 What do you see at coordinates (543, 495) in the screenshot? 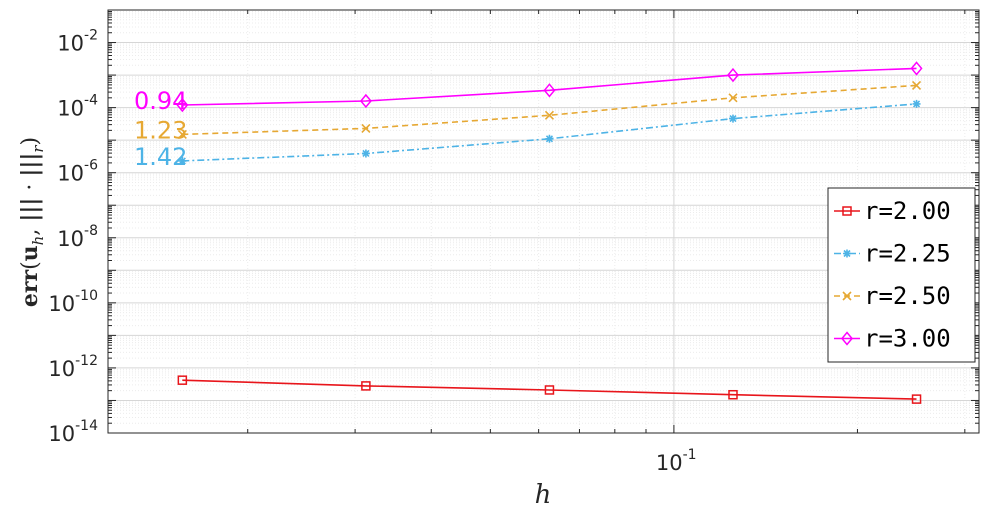
I see `x-axis-label: h` at bounding box center [543, 495].